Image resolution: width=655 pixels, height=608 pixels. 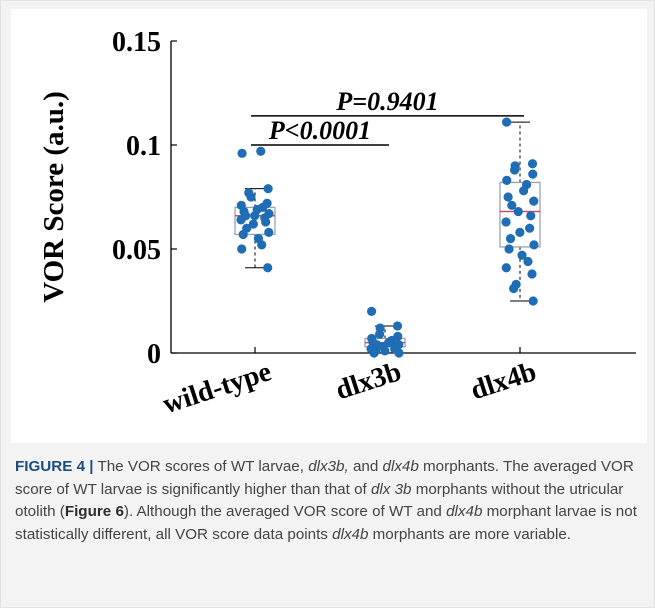 What do you see at coordinates (391, 489) in the screenshot?
I see `caption-gene-dlx3b-2: dlx 3b` at bounding box center [391, 489].